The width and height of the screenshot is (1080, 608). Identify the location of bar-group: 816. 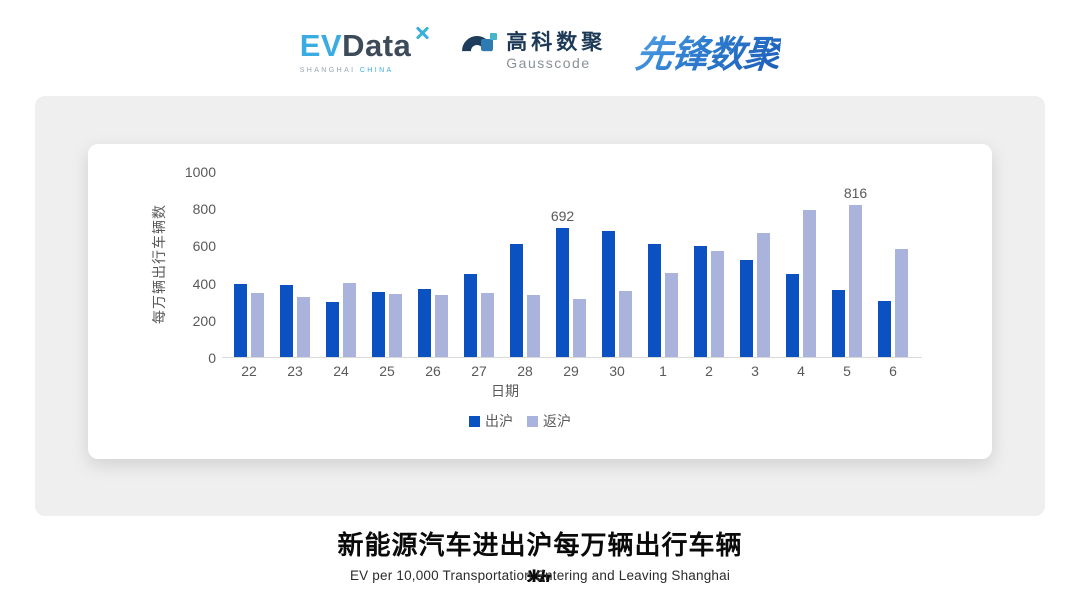
(847, 264).